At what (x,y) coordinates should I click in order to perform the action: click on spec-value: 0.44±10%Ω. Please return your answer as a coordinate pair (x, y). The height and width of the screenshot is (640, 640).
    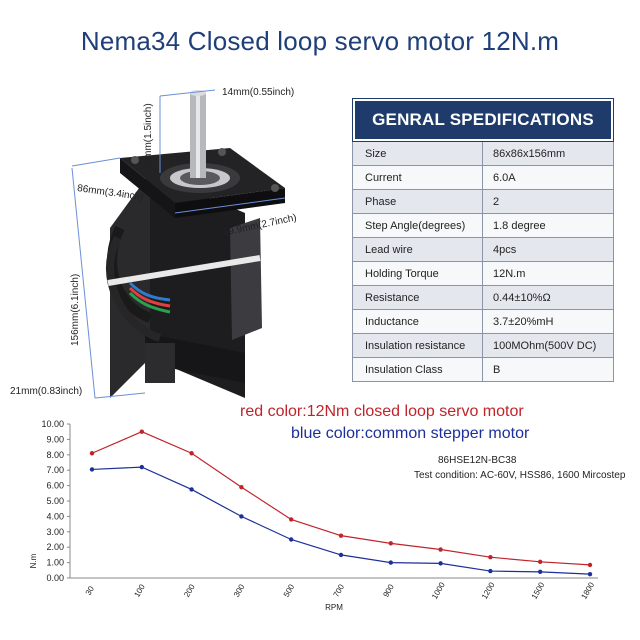
    Looking at the image, I should click on (522, 297).